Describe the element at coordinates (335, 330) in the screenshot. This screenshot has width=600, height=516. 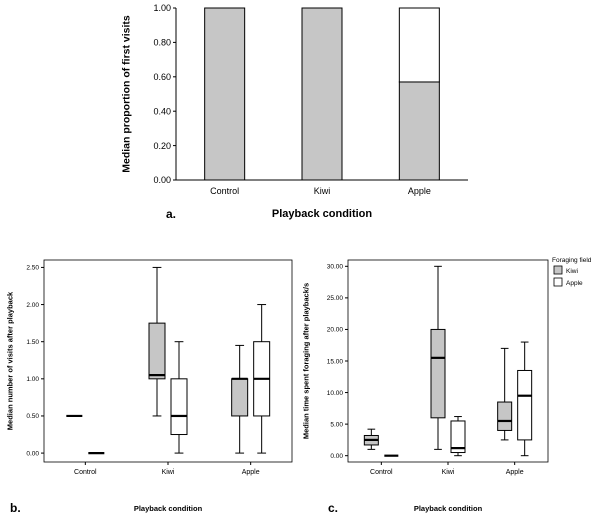
I see `y-tick-label: 20.00` at that location.